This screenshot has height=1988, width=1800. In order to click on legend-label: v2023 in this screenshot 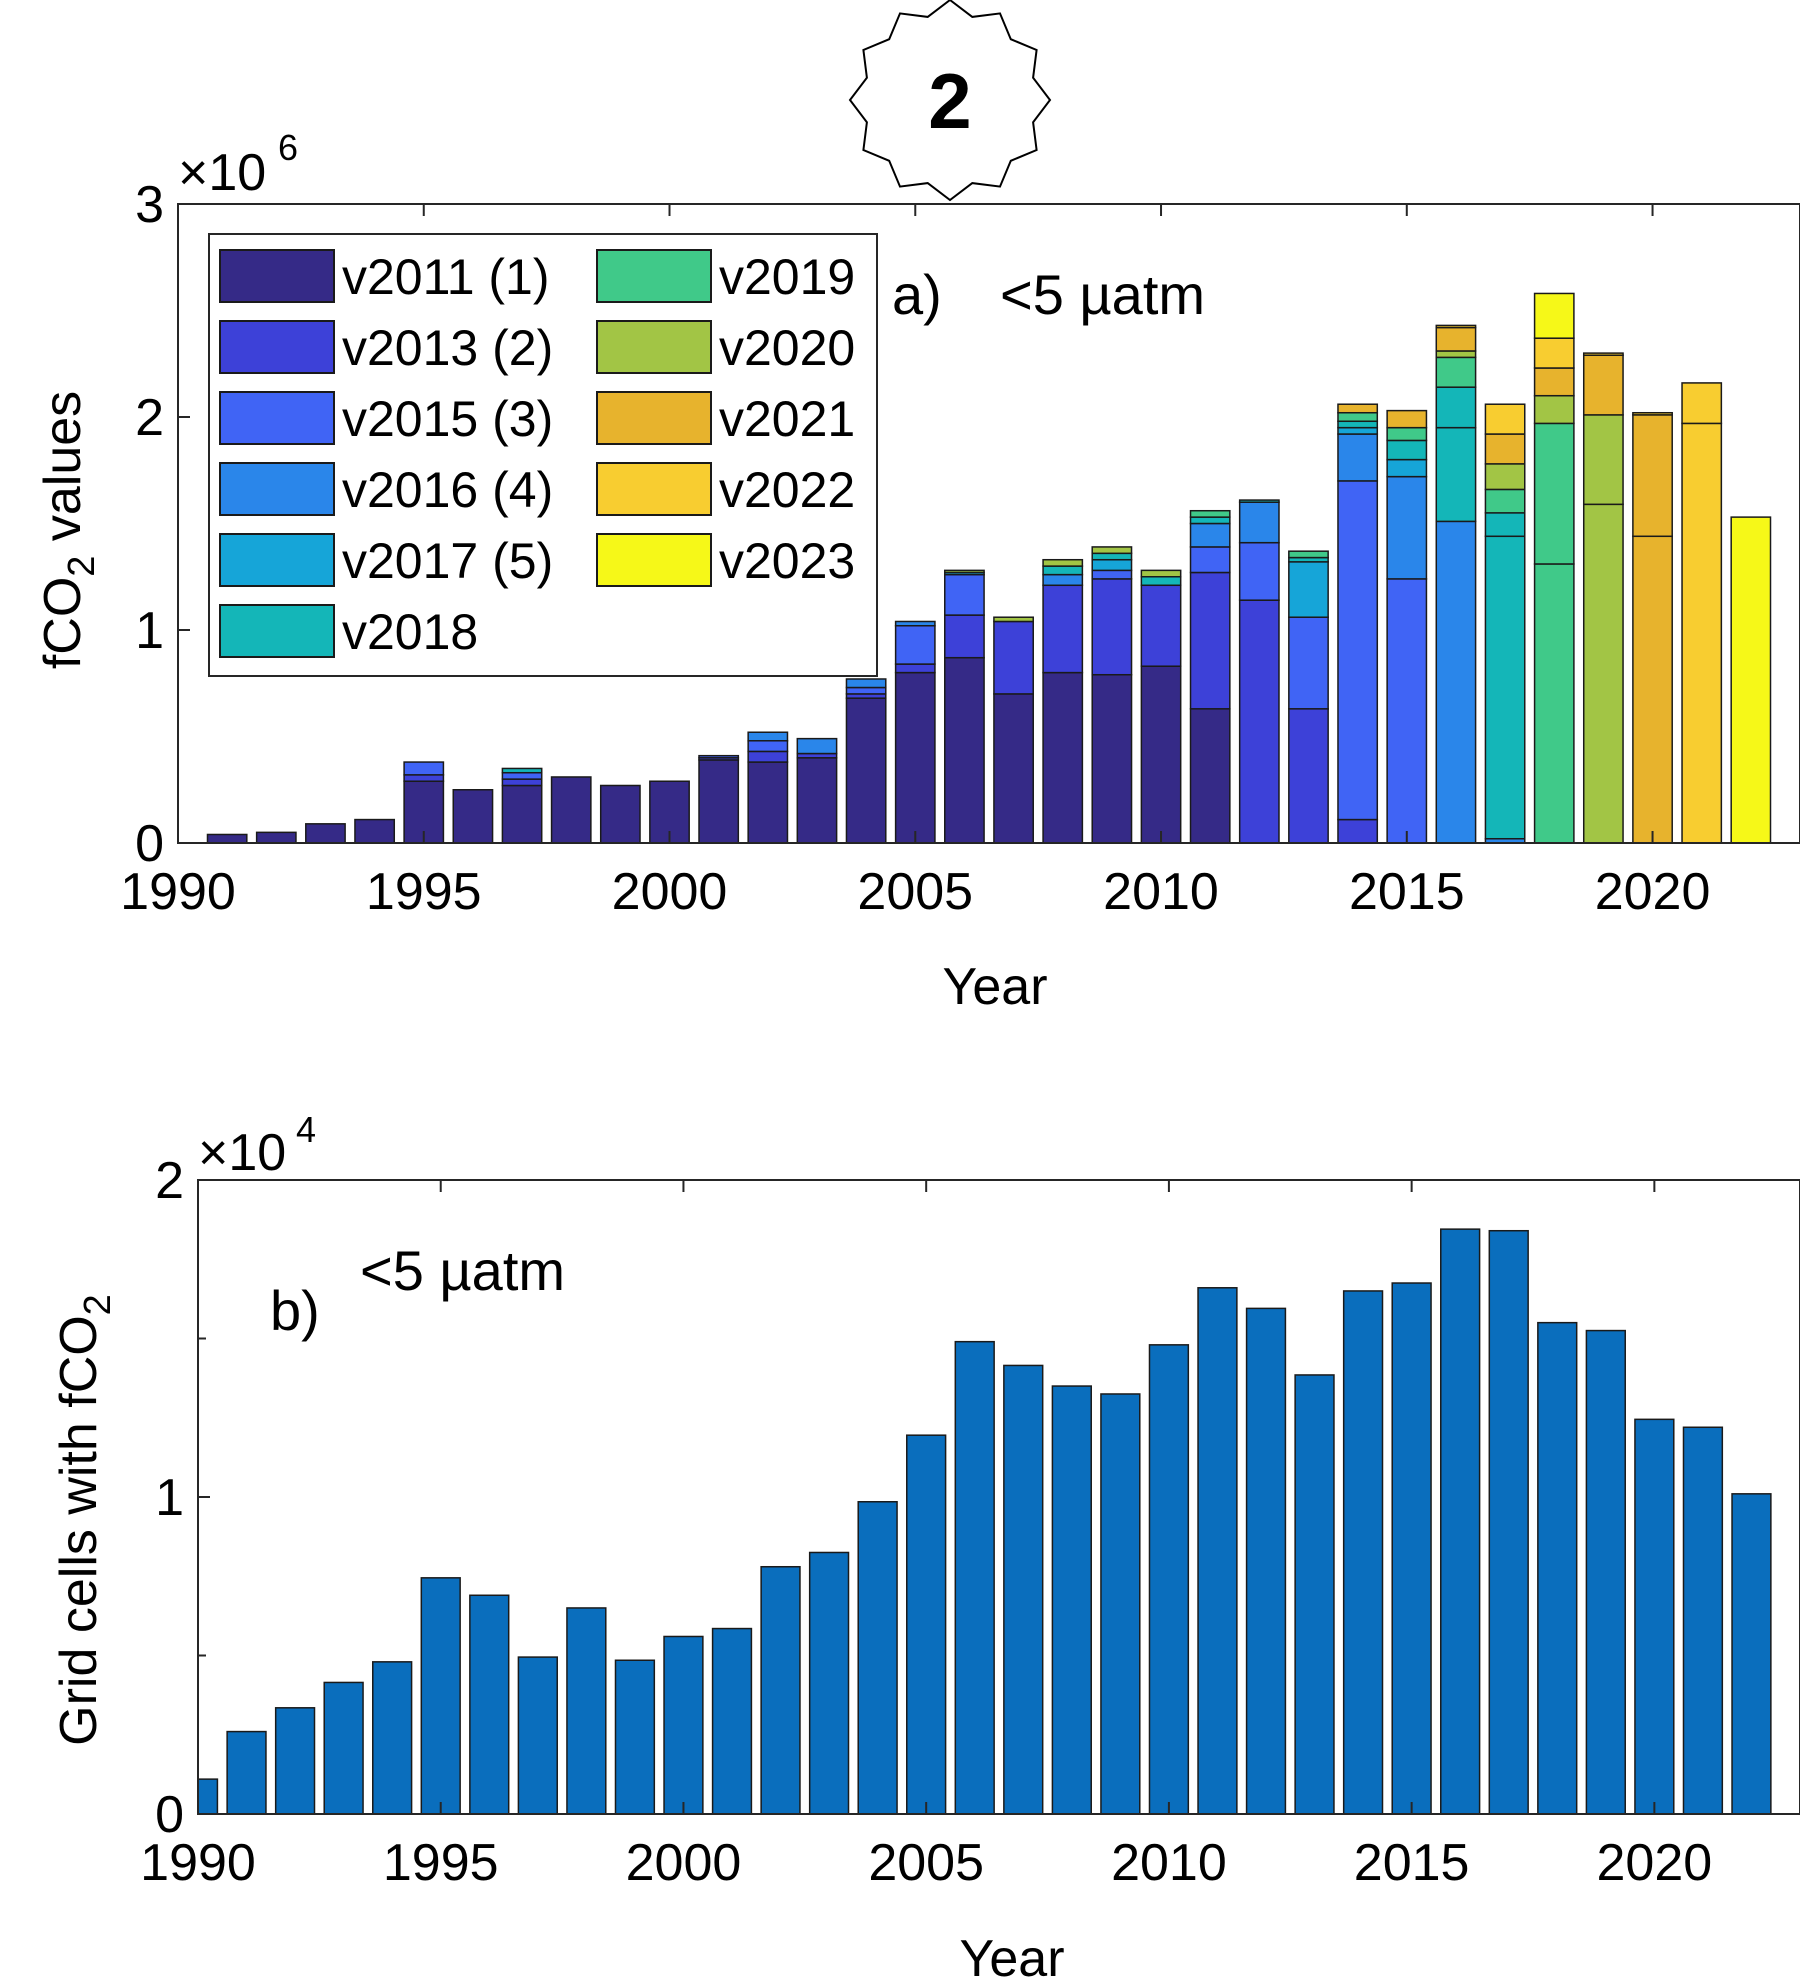, I will do `click(787, 561)`.